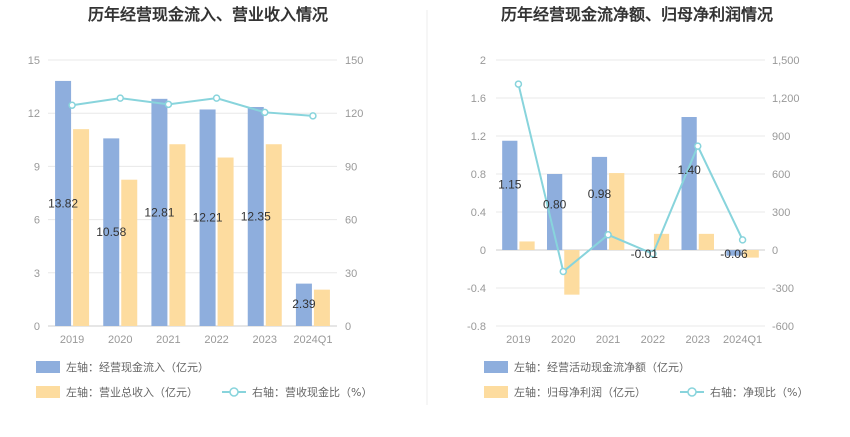 This screenshot has width=850, height=437. I want to click on right-axis-tick: 1,200, so click(786, 99).